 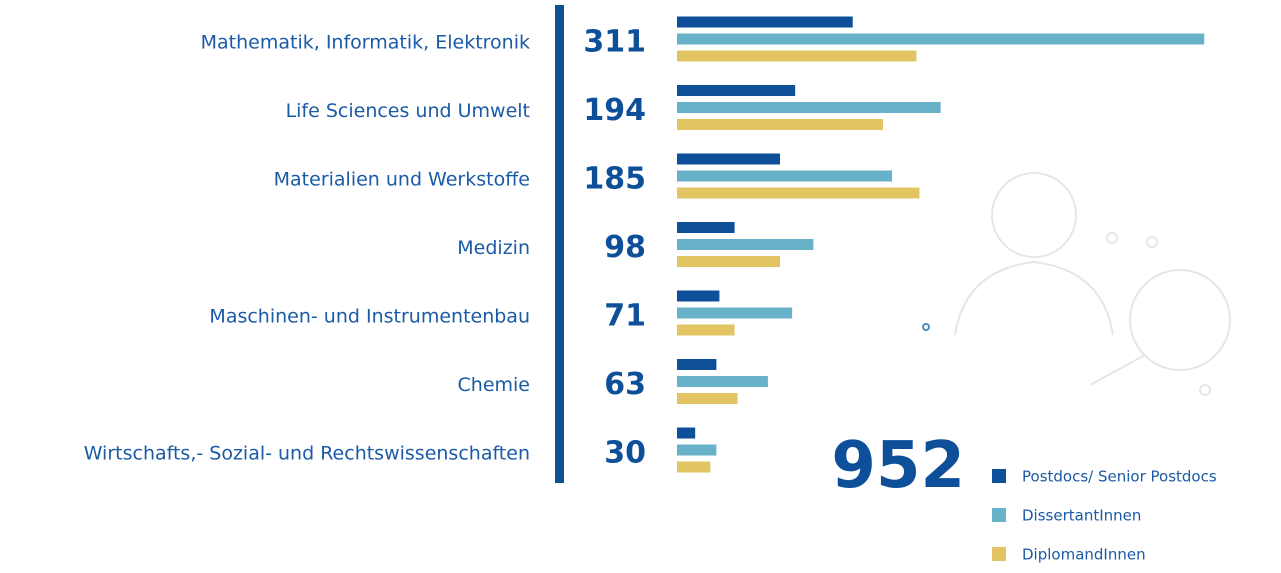 I want to click on decoration, so click(x=1076, y=284).